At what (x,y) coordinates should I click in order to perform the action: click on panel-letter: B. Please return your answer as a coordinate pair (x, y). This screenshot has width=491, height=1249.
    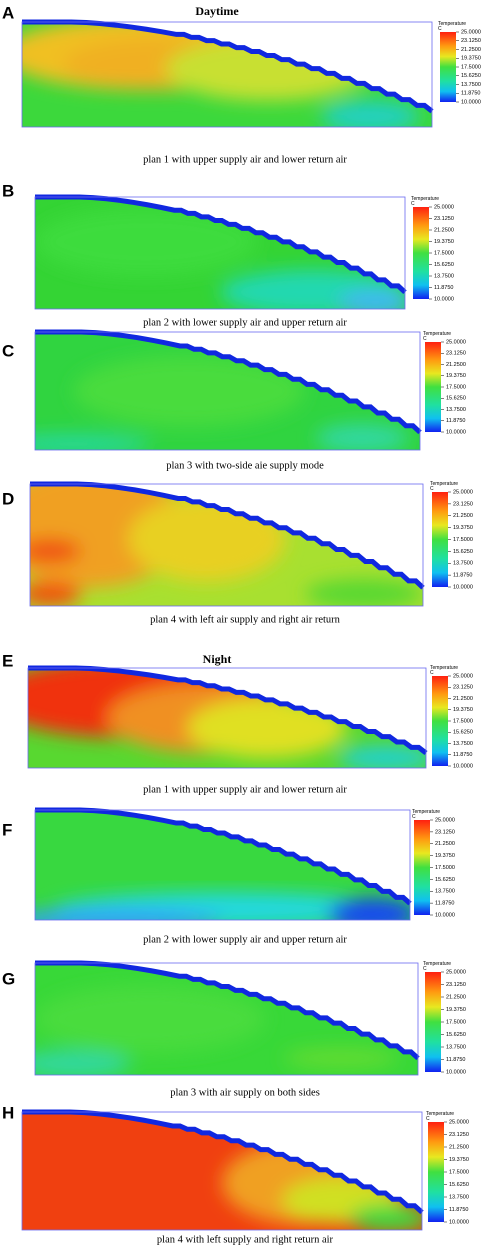
    Looking at the image, I should click on (8, 190).